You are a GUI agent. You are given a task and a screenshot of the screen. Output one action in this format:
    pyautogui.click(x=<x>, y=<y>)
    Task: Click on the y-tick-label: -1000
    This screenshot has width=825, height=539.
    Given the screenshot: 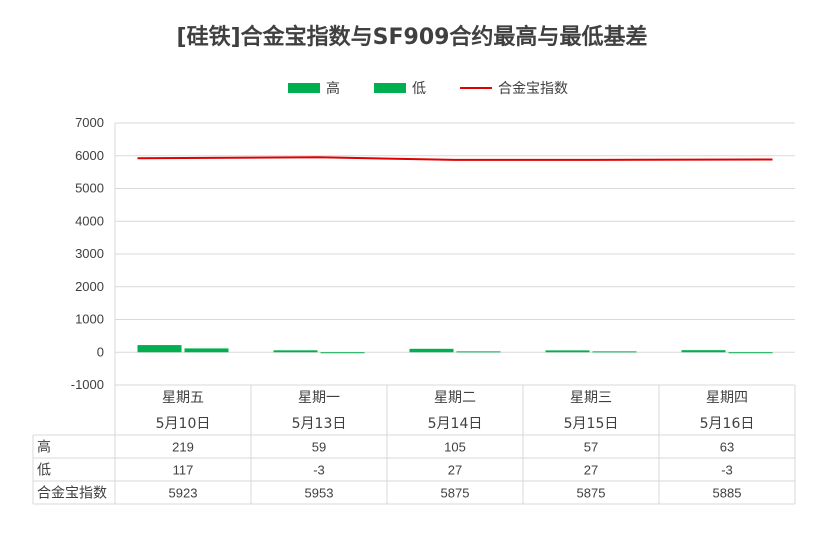 What is the action you would take?
    pyautogui.click(x=87, y=384)
    